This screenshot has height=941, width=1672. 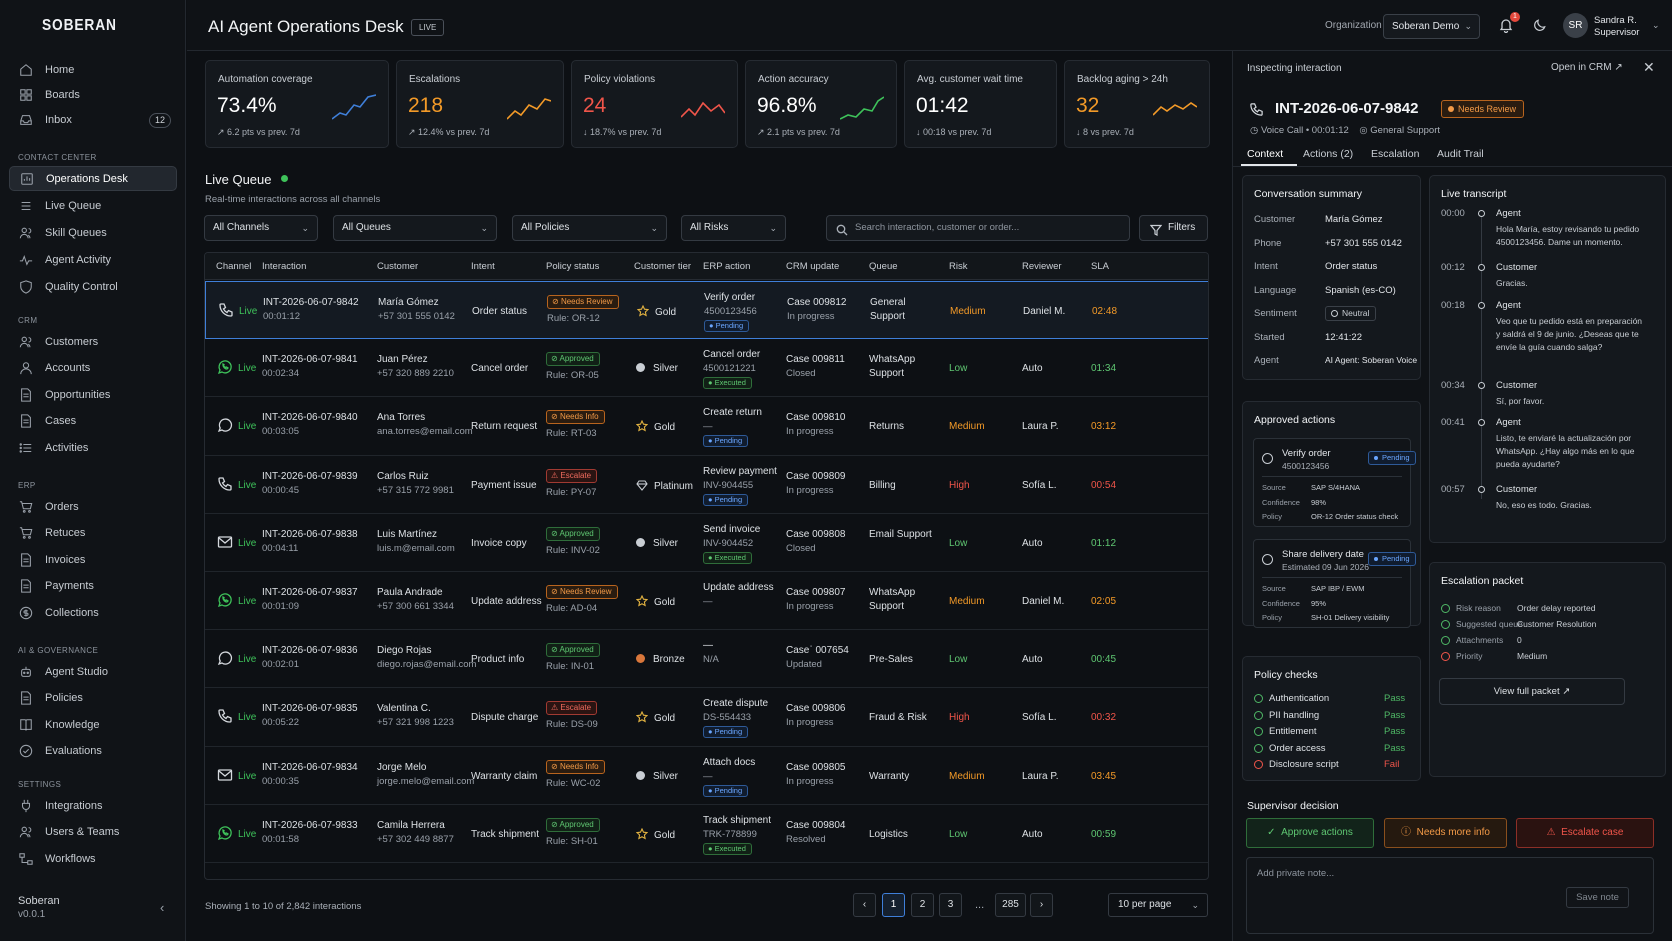 I want to click on interaction-cell: INT-2026-06-07-9841 00:02:34, so click(x=310, y=367).